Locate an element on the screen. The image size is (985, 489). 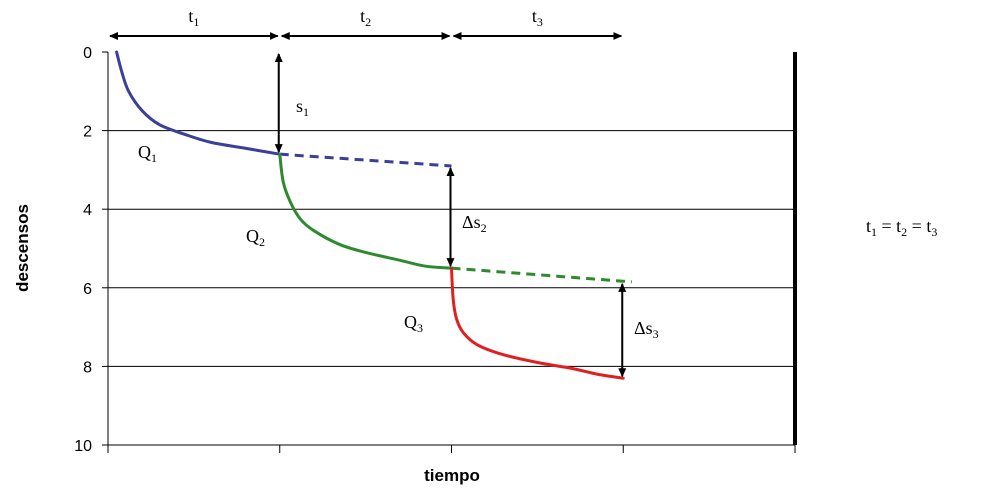
series-q1-extrapolation is located at coordinates (365, 160).